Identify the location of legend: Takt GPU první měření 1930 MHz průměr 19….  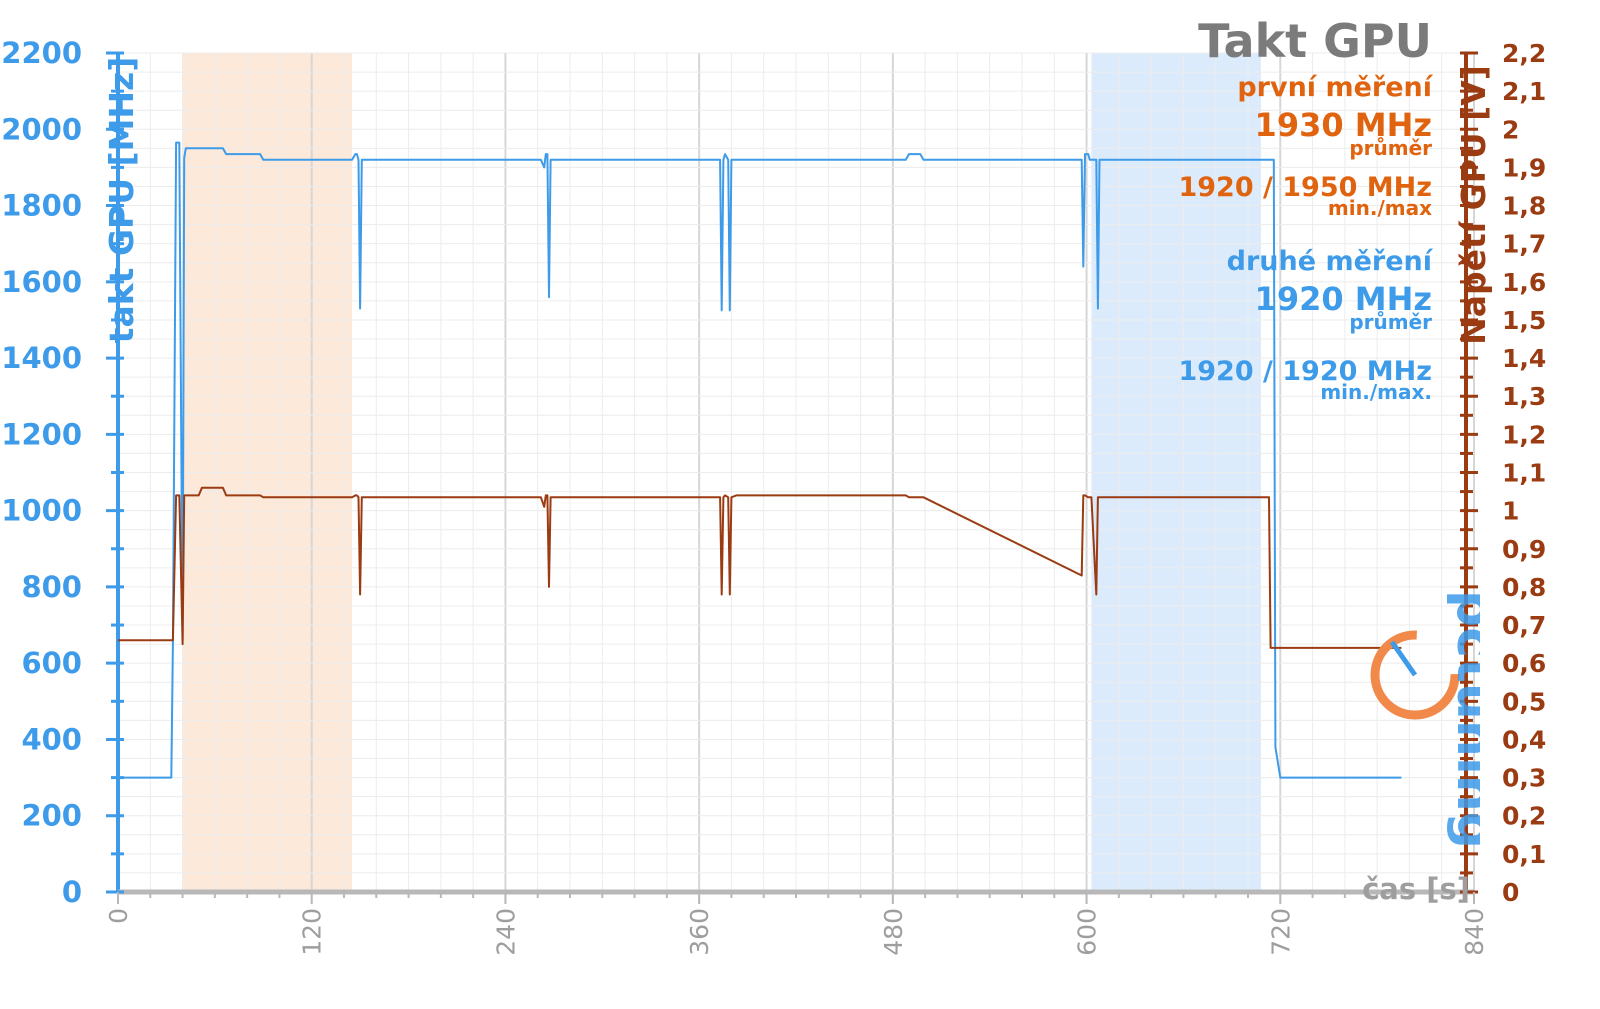
(1305, 210).